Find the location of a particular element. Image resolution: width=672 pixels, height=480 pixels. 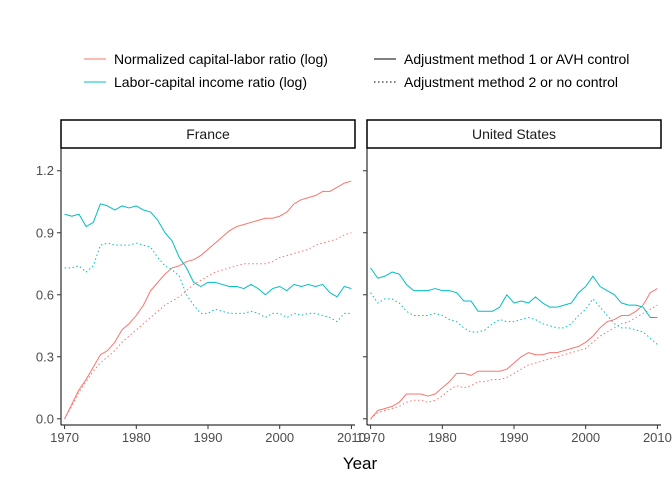

strip-label: France is located at coordinates (208, 134).